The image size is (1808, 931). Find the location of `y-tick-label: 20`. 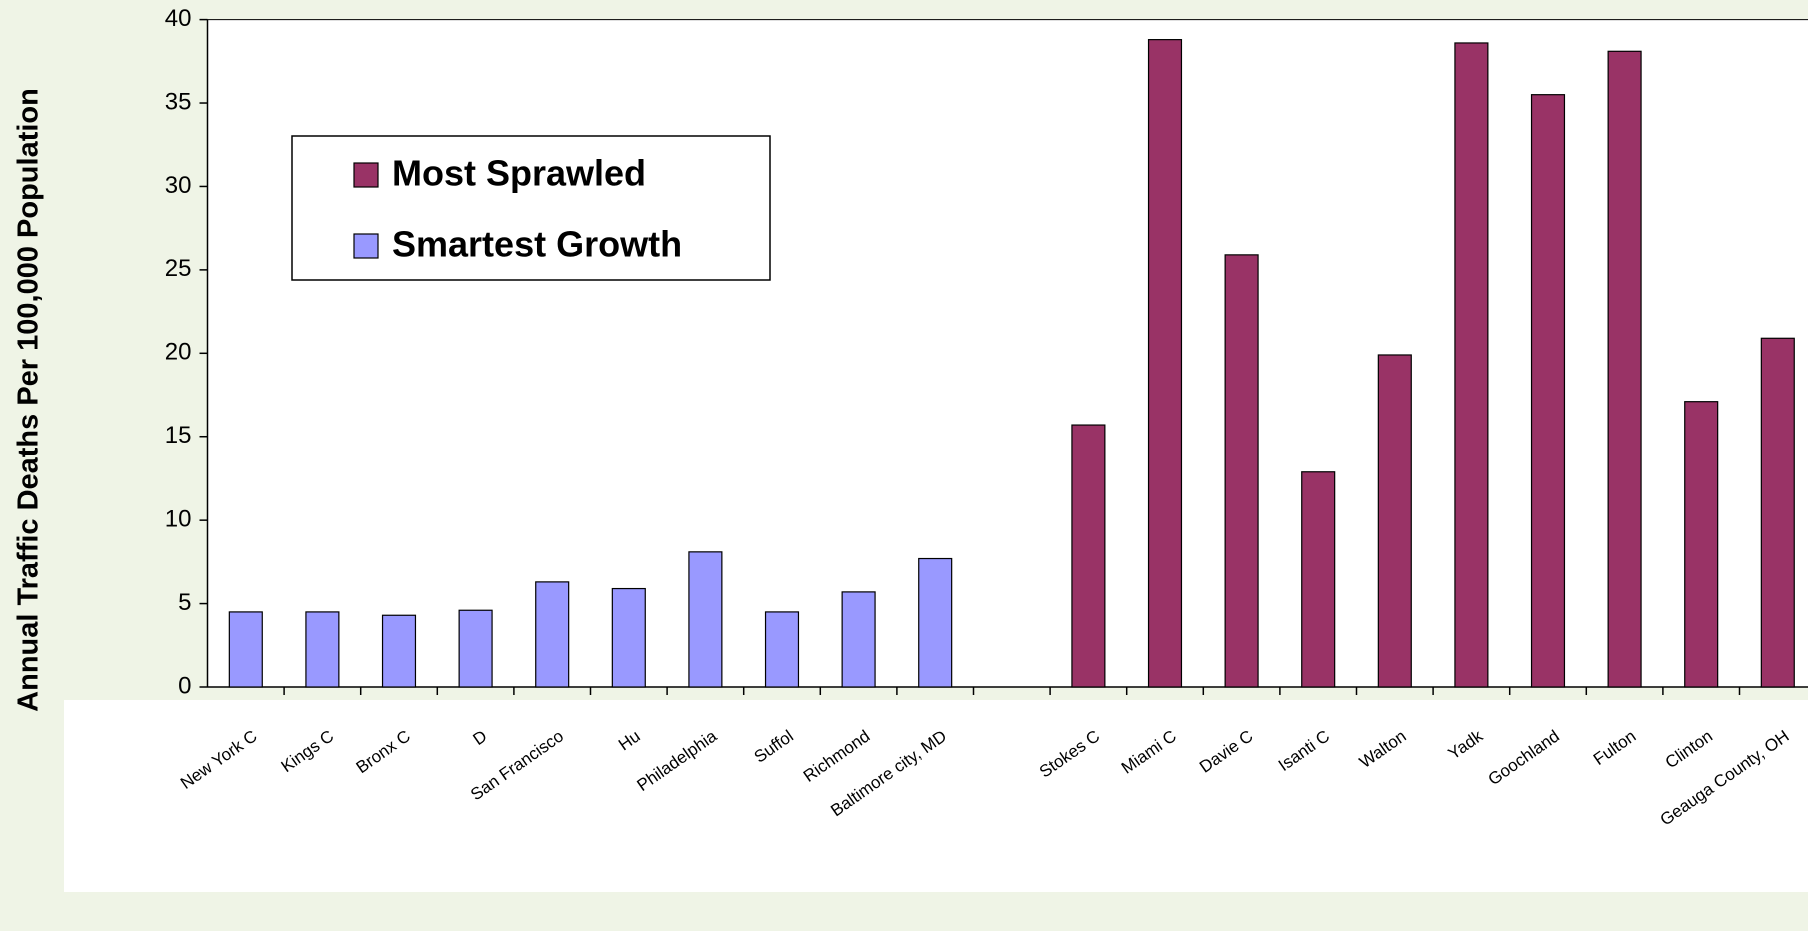

y-tick-label: 20 is located at coordinates (178, 352).